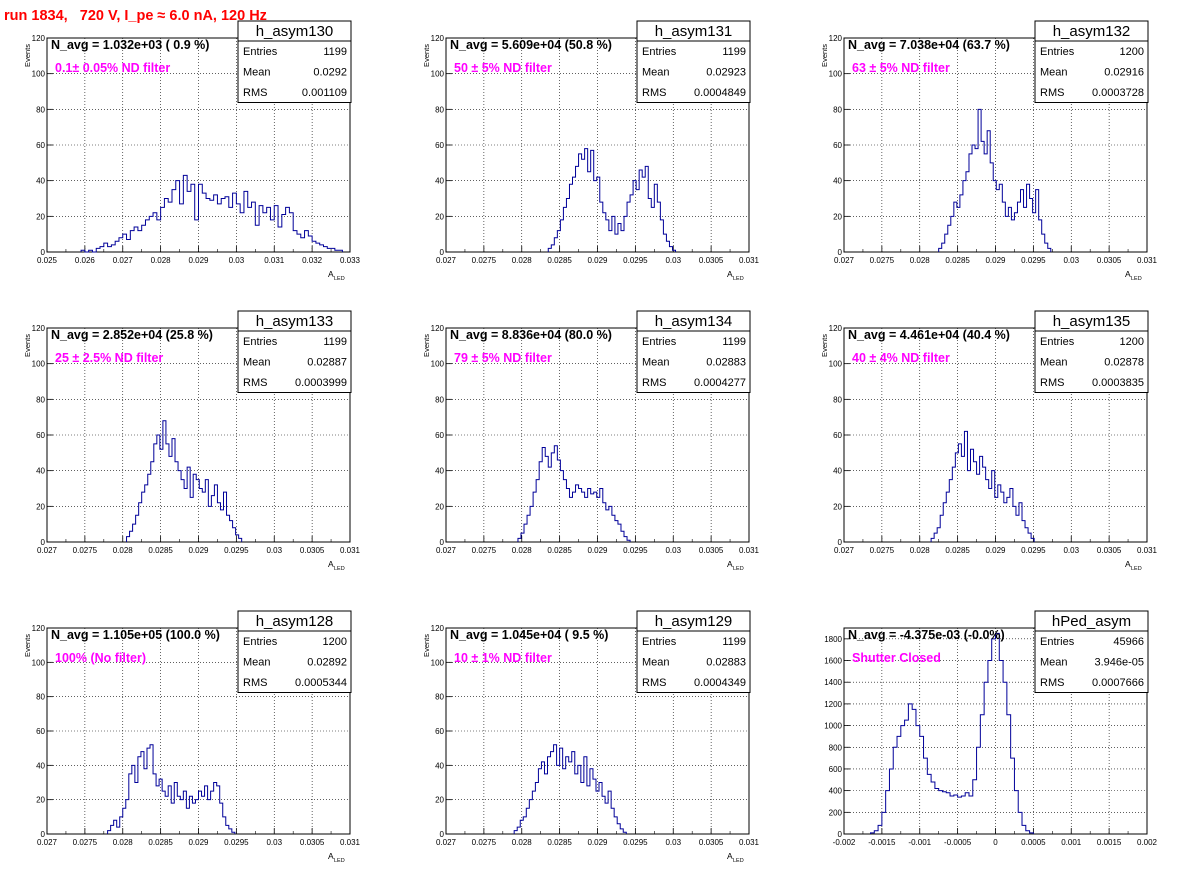  I want to click on filter-label: 63 ± 5% ND filter, so click(901, 68).